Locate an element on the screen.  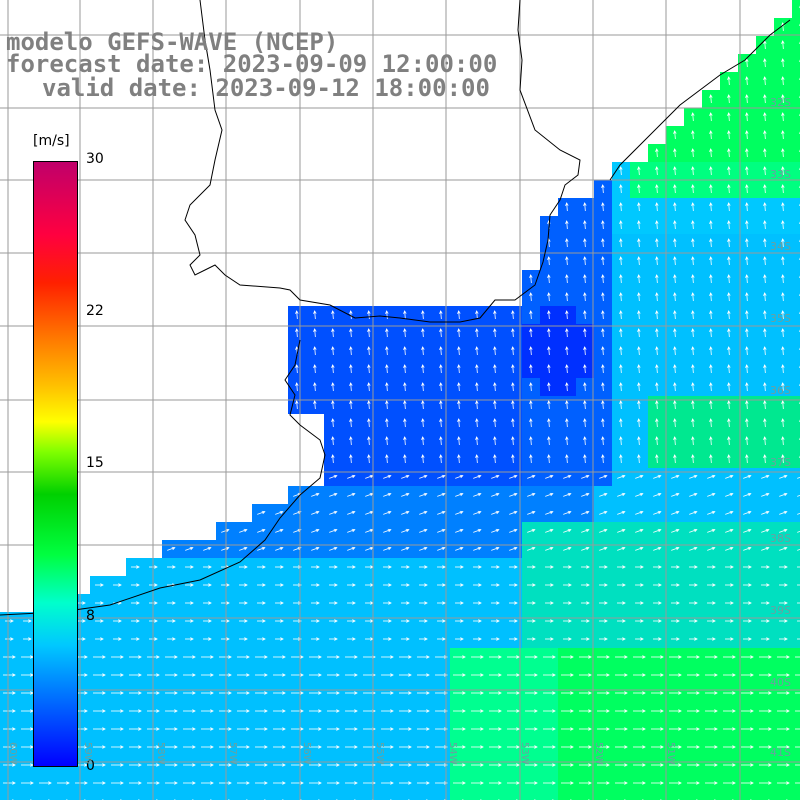
coastline-south is located at coordinates (163, 477).